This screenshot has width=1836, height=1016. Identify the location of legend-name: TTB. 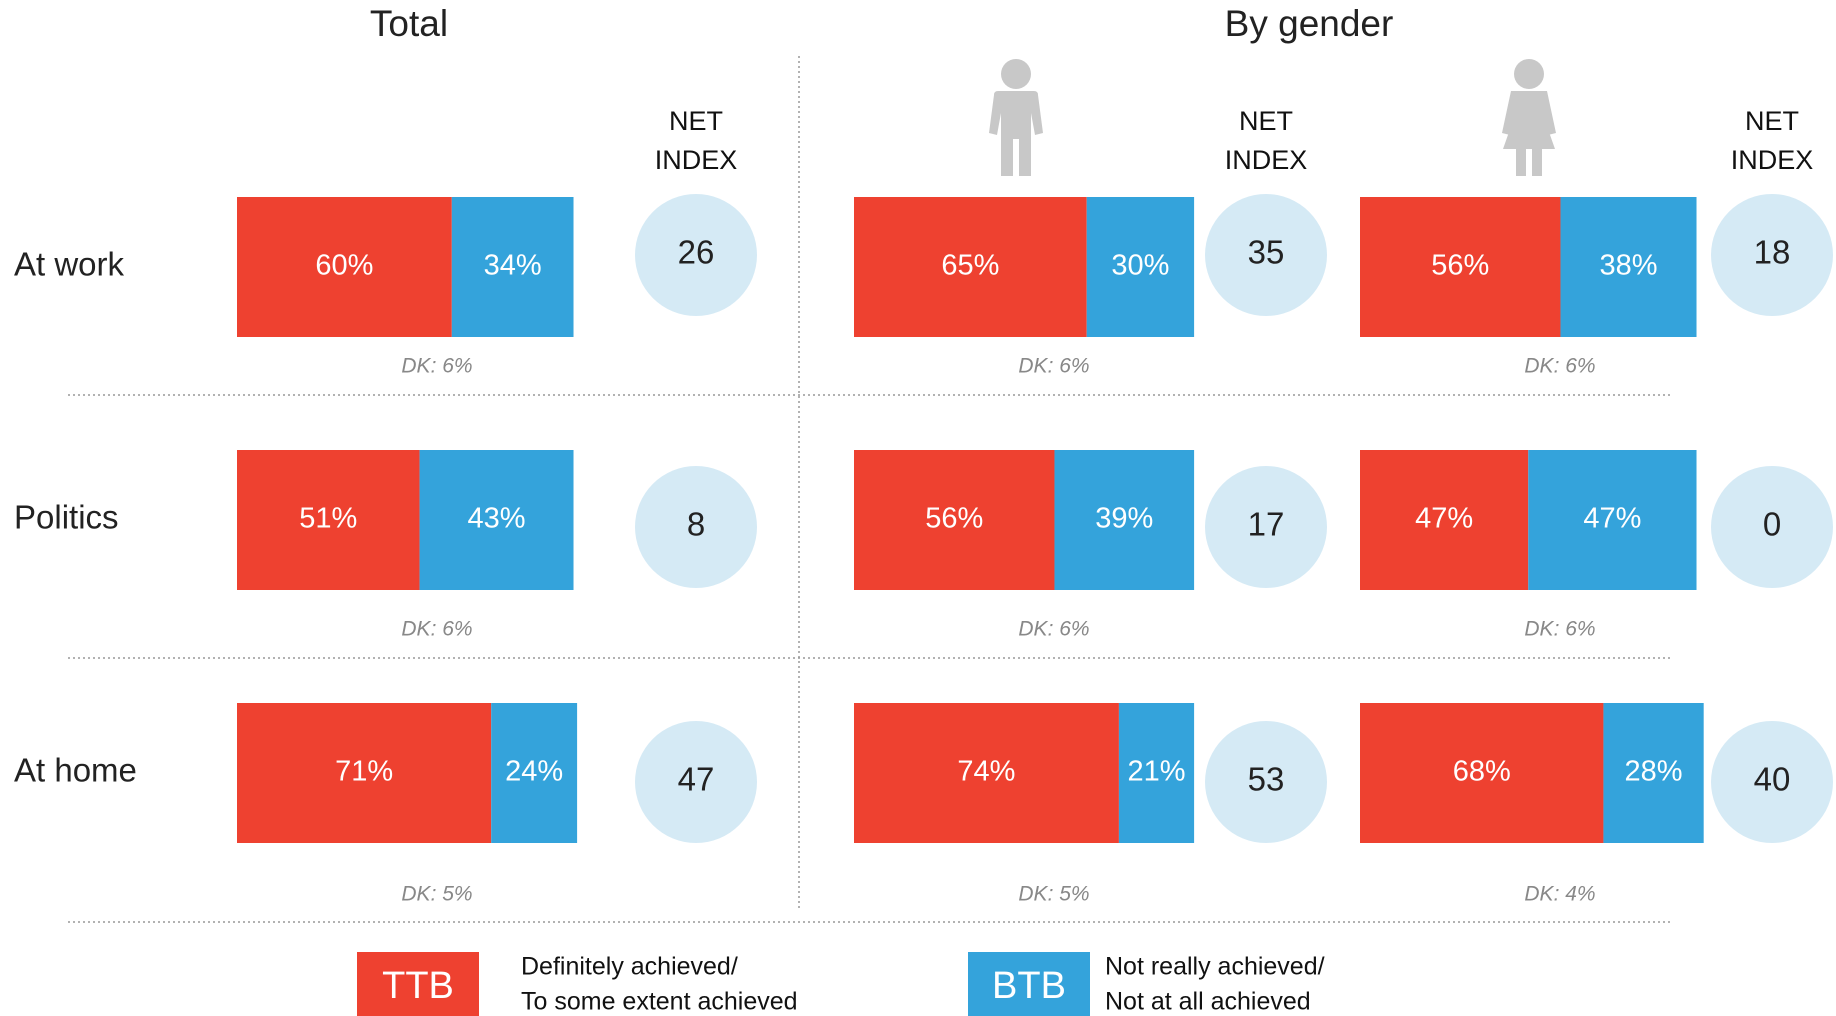
(418, 986).